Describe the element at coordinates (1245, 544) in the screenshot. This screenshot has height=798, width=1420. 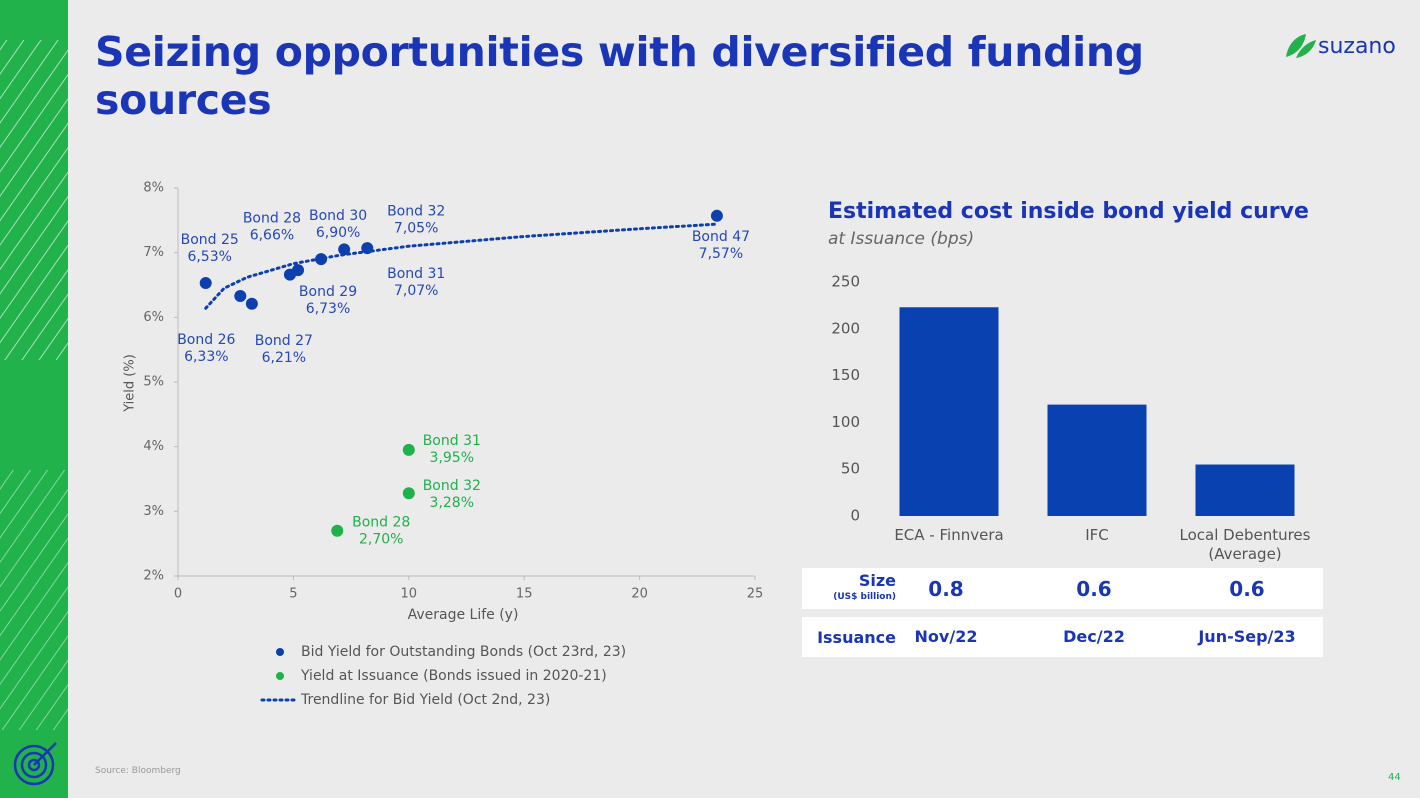
I see `x-tick-label: Local Debentures (Average)` at that location.